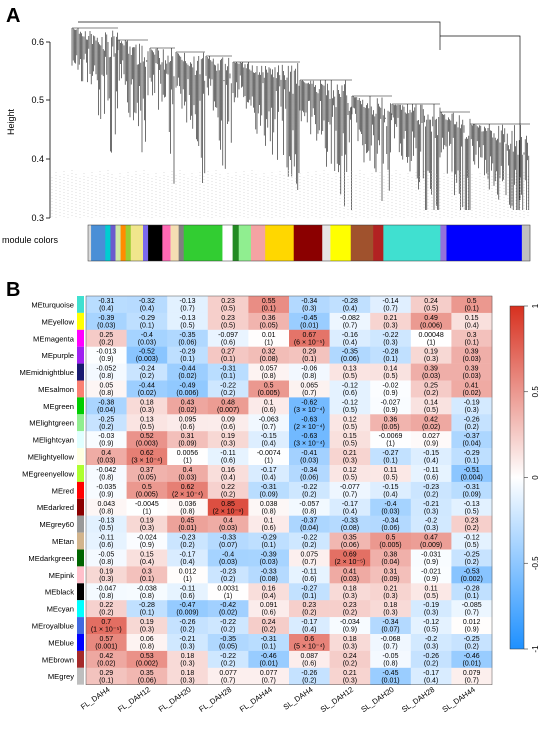  Describe the element at coordinates (106, 402) in the screenshot. I see `cell-correlation: -0.38` at that location.